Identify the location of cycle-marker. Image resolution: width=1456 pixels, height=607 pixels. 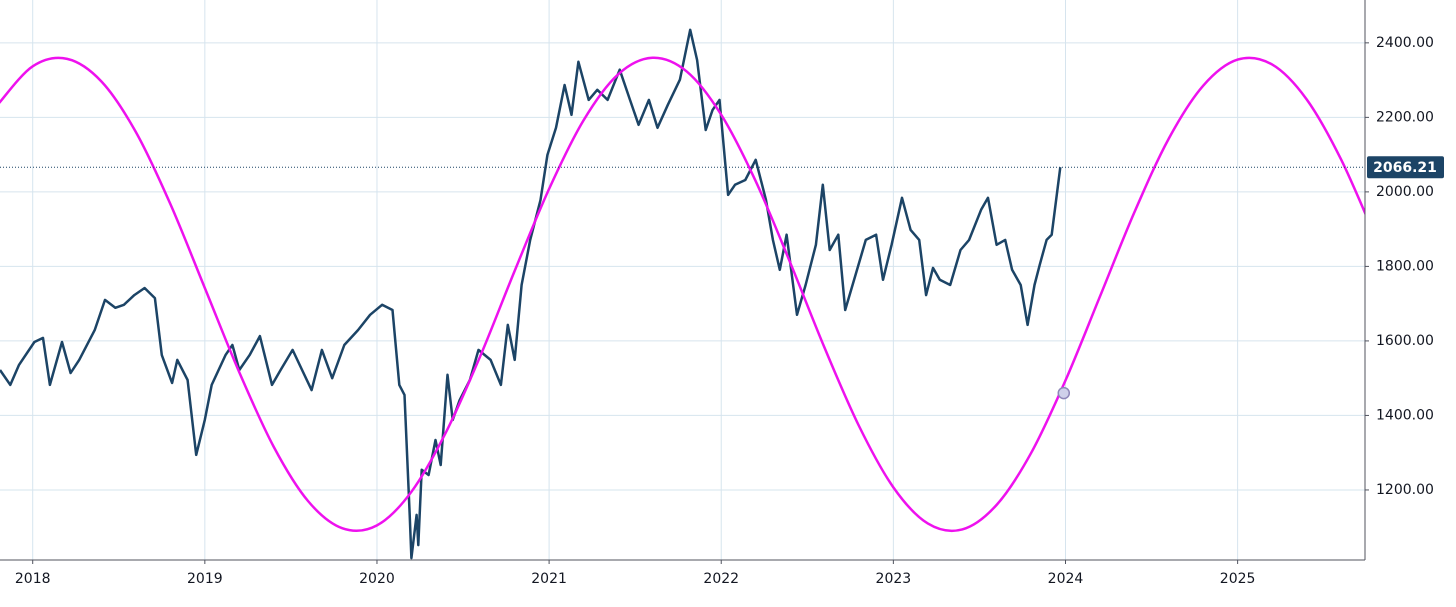
(1064, 393).